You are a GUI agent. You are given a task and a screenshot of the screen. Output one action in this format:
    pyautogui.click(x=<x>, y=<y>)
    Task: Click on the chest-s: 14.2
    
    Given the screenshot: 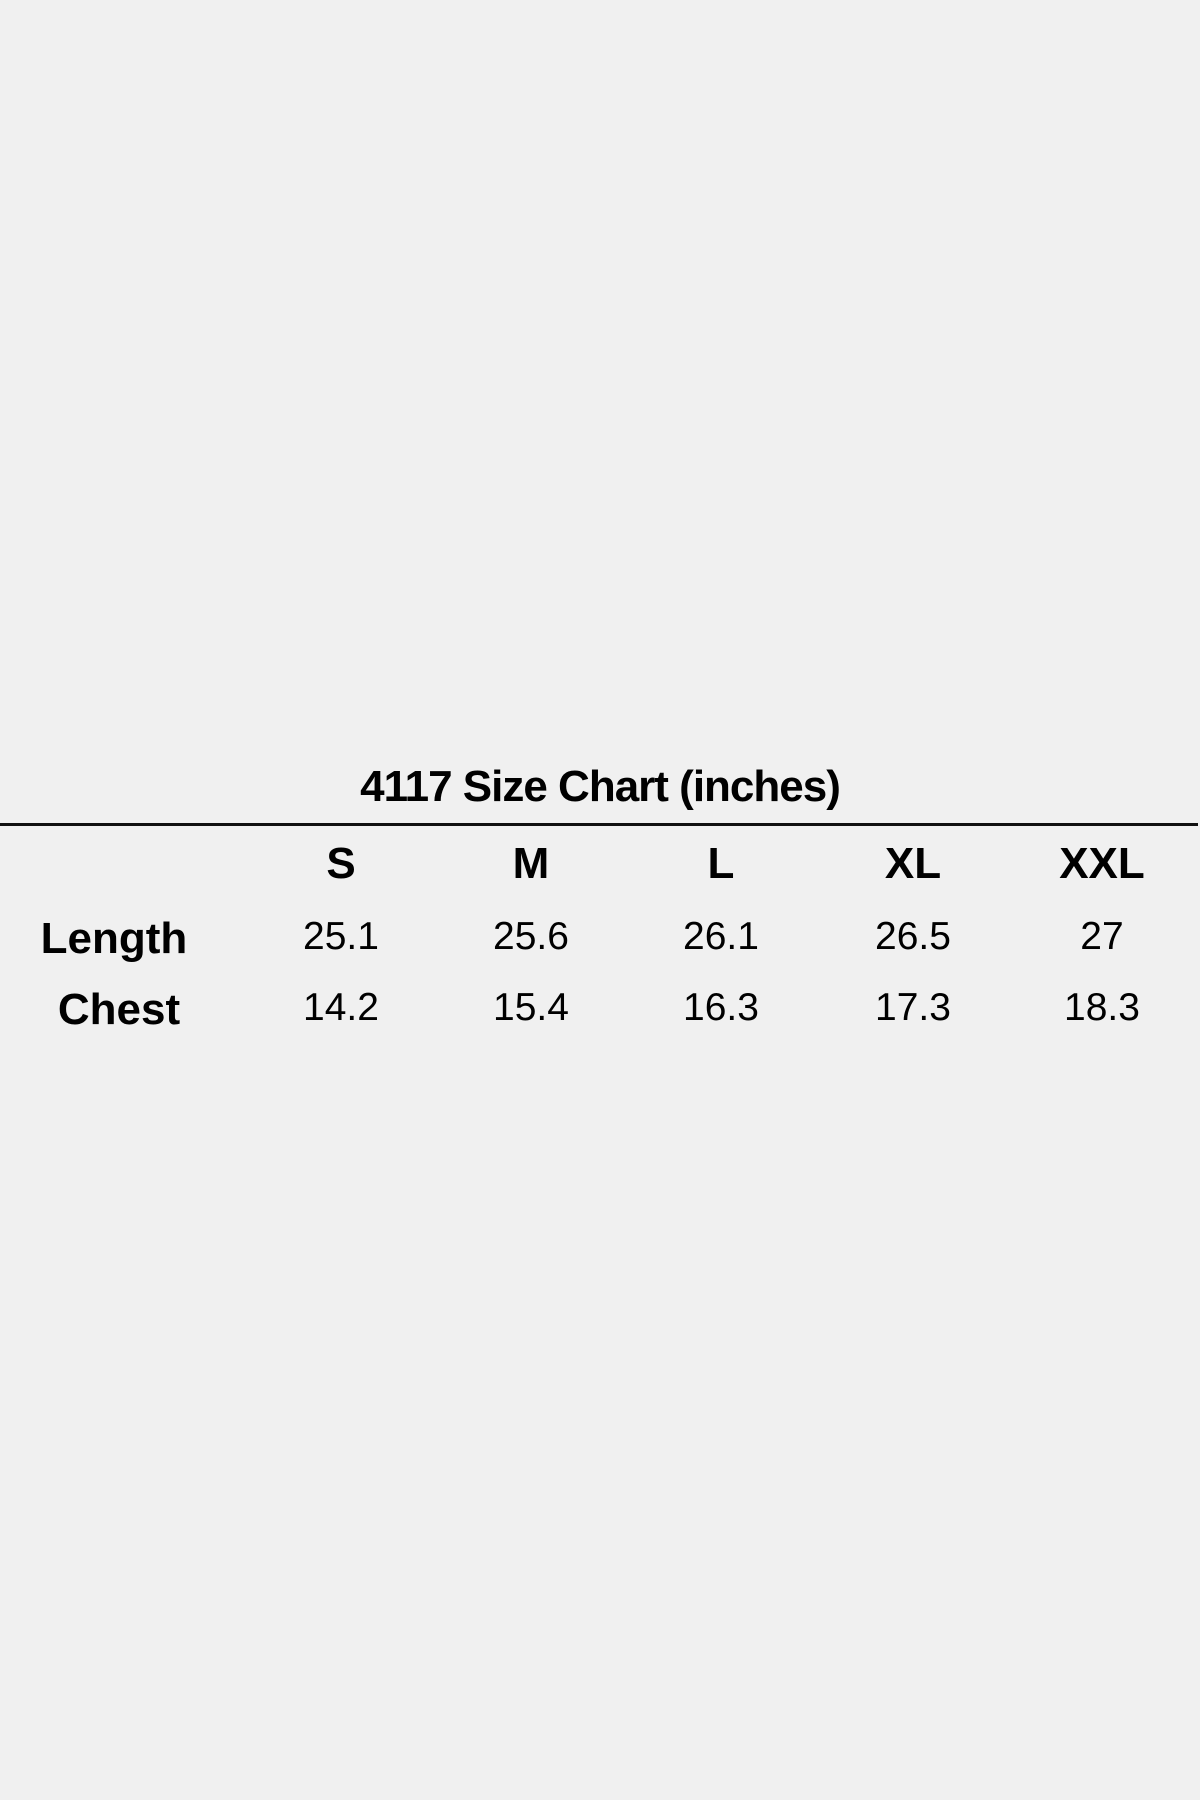 What is the action you would take?
    pyautogui.click(x=341, y=1007)
    